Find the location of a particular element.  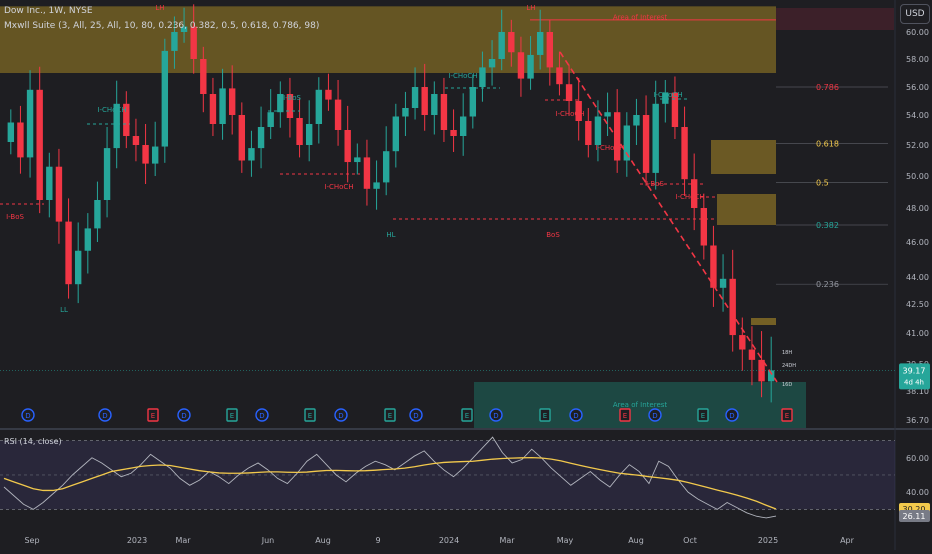

rsi-line is located at coordinates (390, 477).